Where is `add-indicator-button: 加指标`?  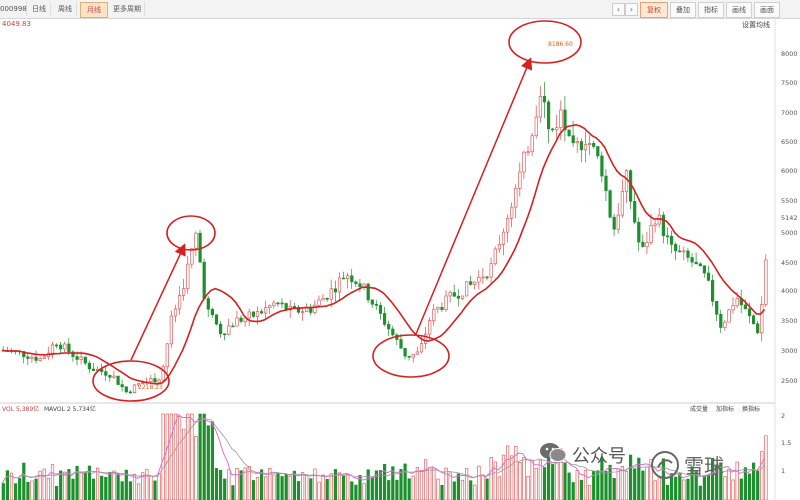
add-indicator-button: 加指标 is located at coordinates (725, 409).